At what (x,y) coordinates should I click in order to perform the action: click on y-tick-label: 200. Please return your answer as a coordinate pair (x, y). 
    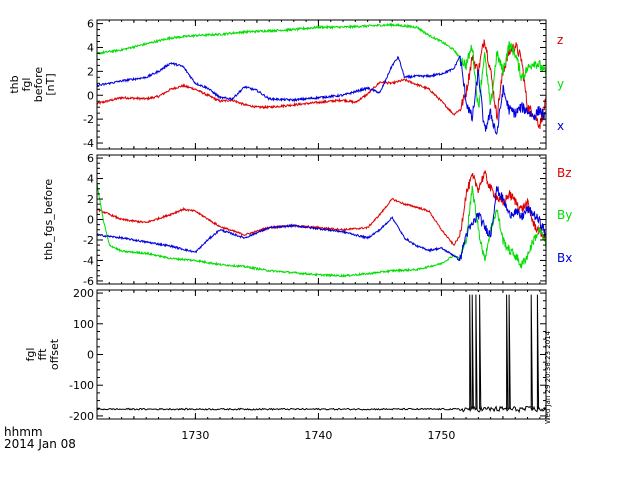
    Looking at the image, I should click on (83, 293).